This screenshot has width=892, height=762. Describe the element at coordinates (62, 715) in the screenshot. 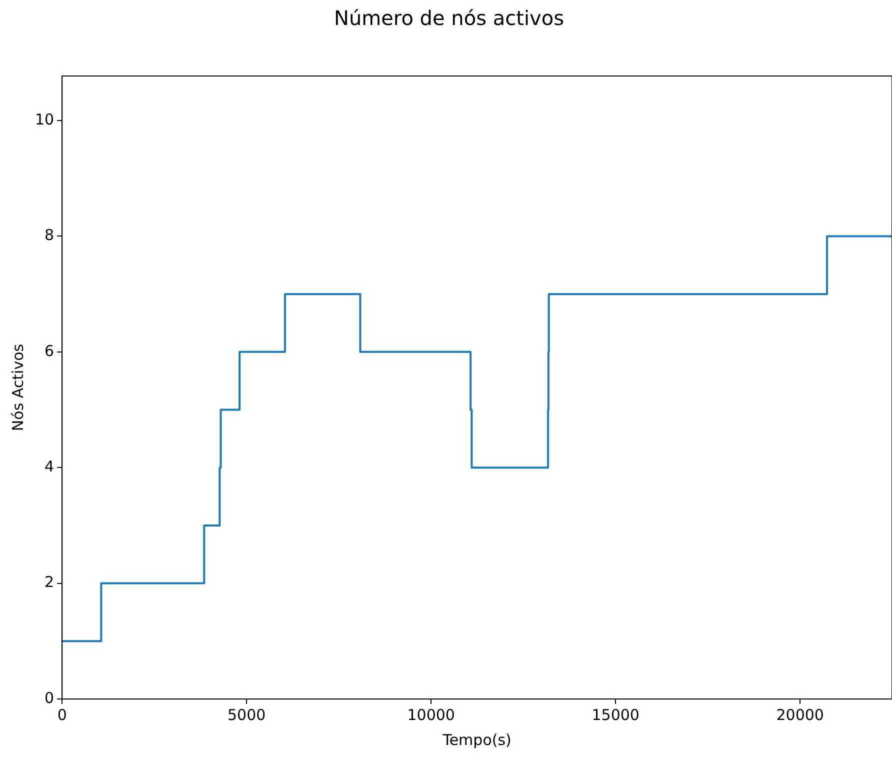

I see `x-tick-label: 0` at that location.